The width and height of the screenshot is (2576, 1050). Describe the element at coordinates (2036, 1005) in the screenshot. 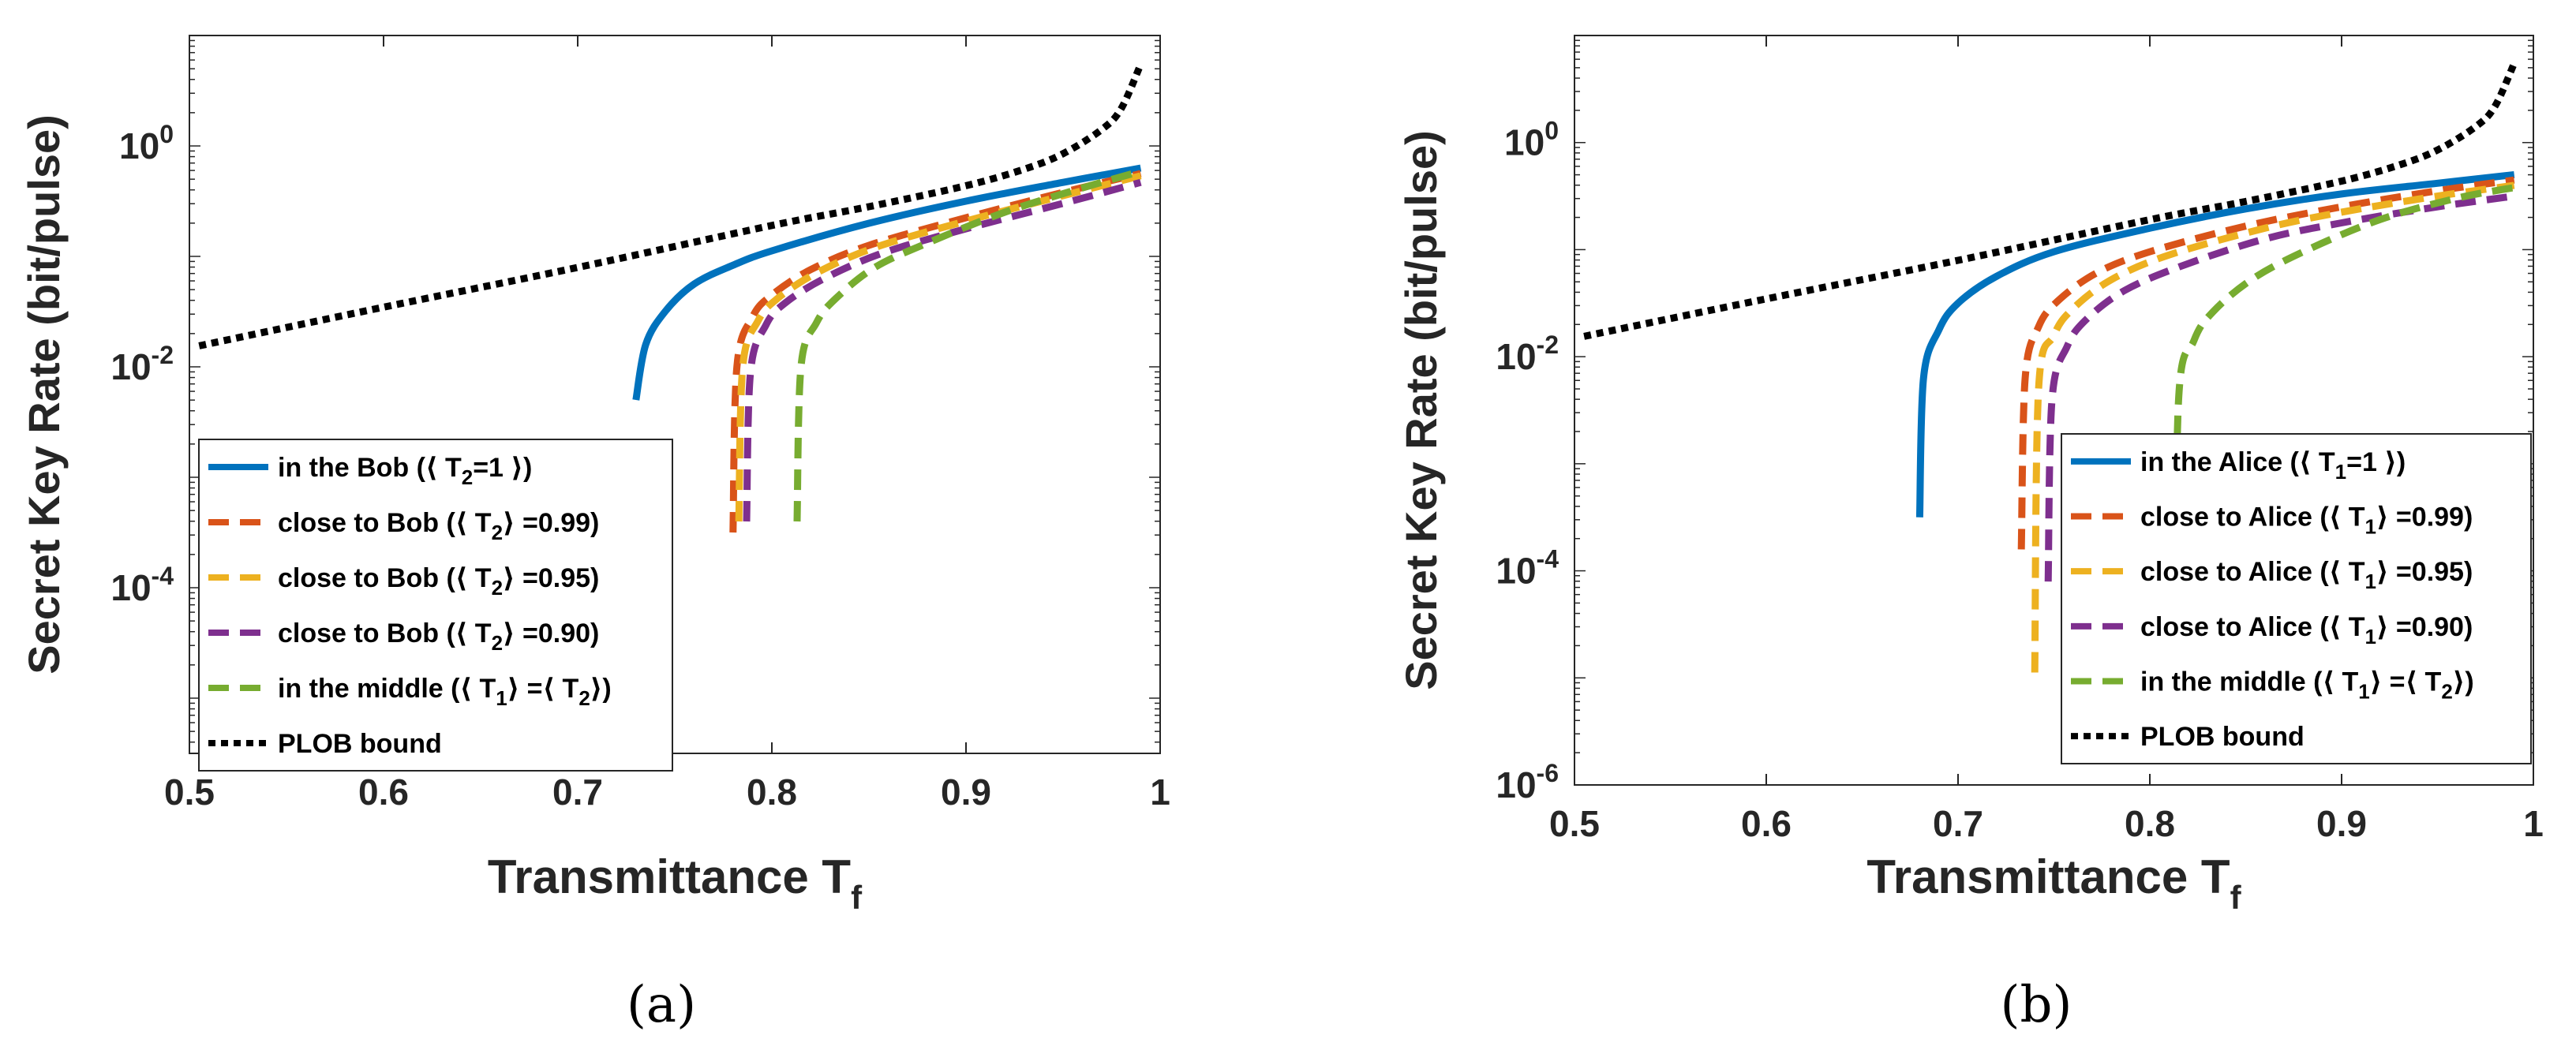

I see `figure-caption: (b)` at that location.